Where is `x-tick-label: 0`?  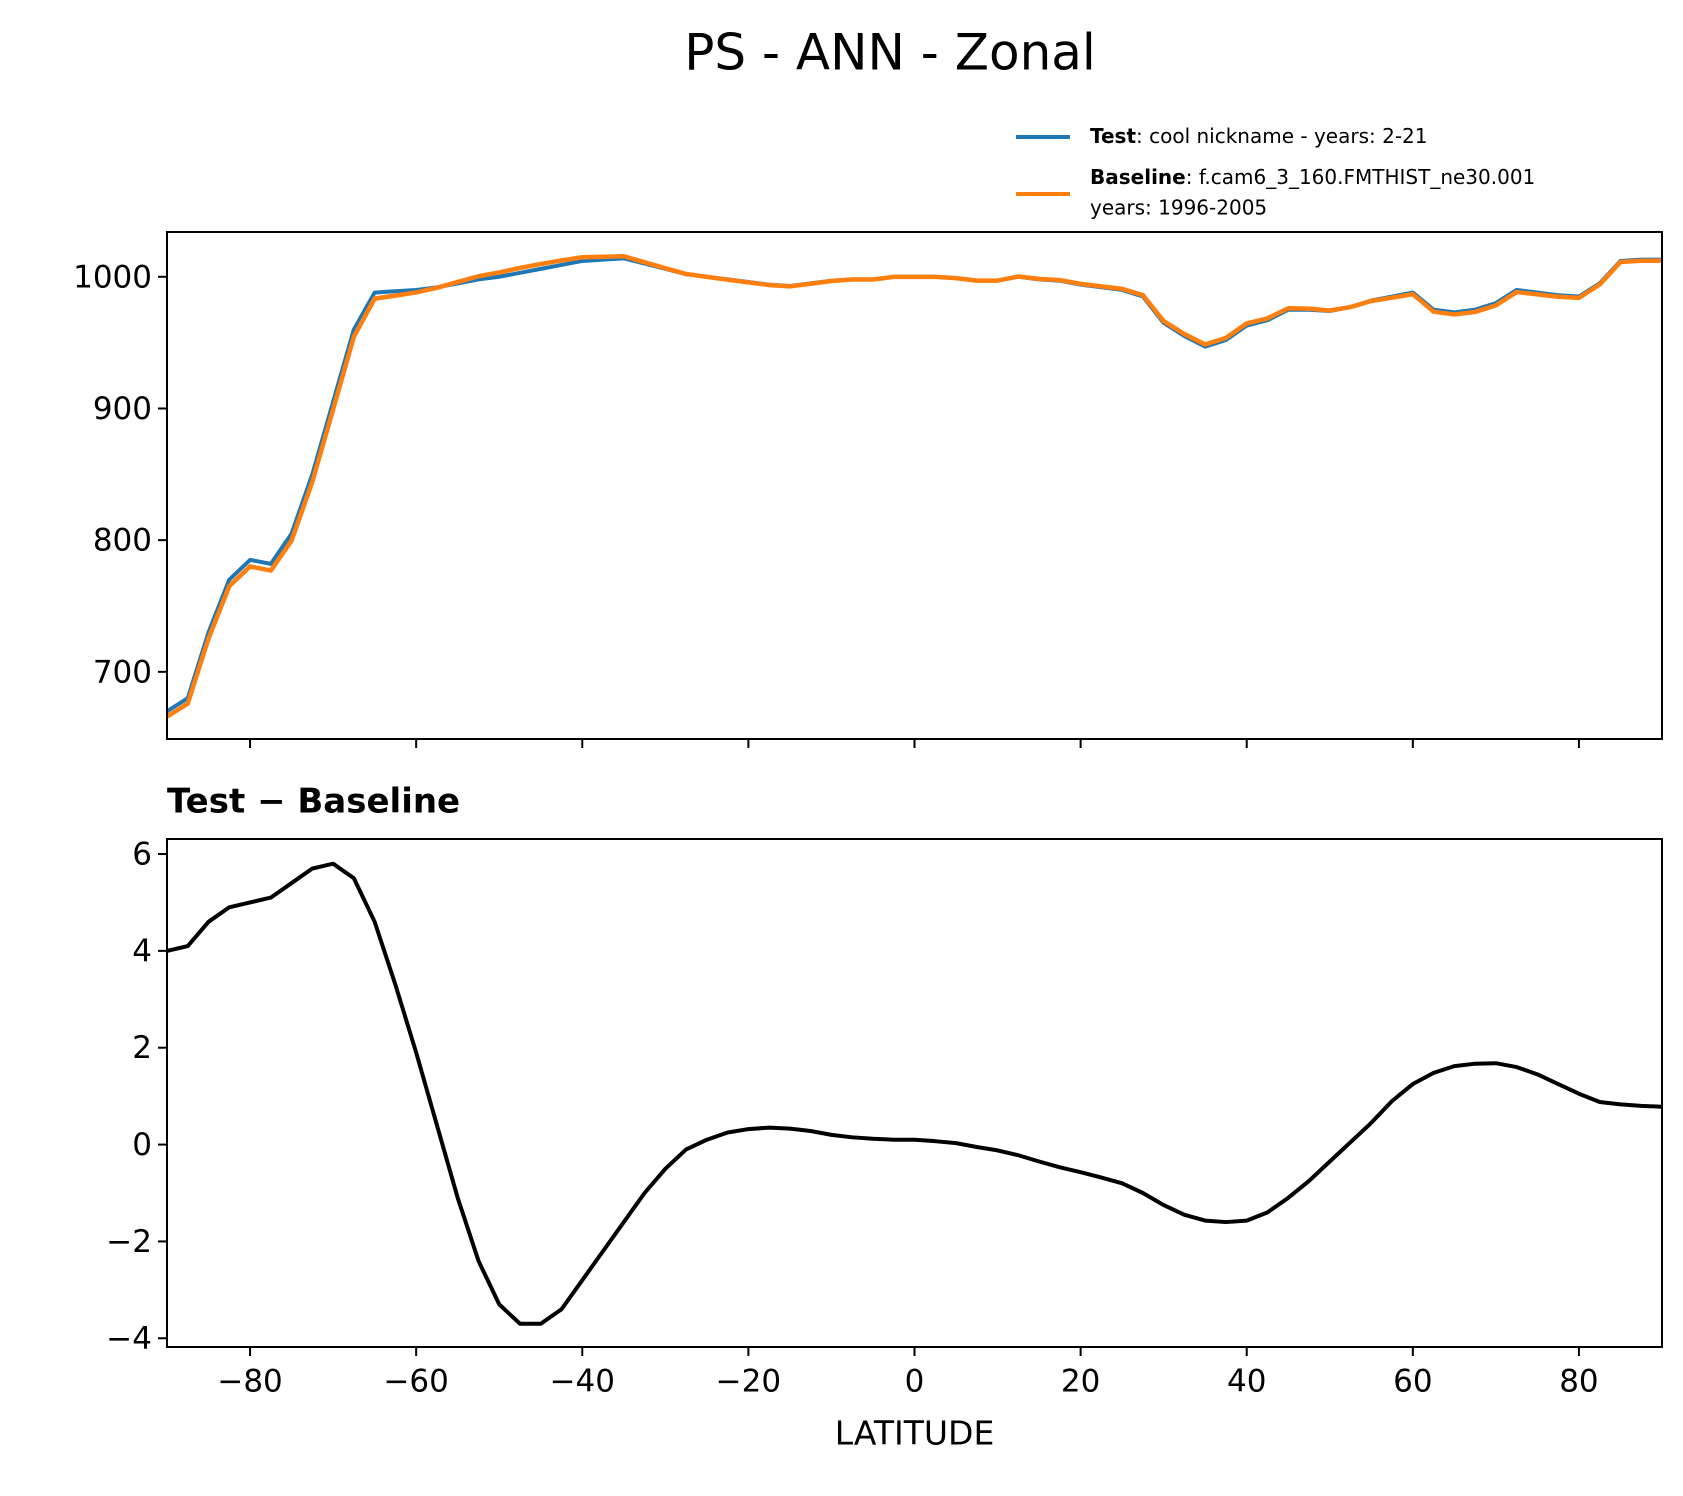
x-tick-label: 0 is located at coordinates (915, 1382).